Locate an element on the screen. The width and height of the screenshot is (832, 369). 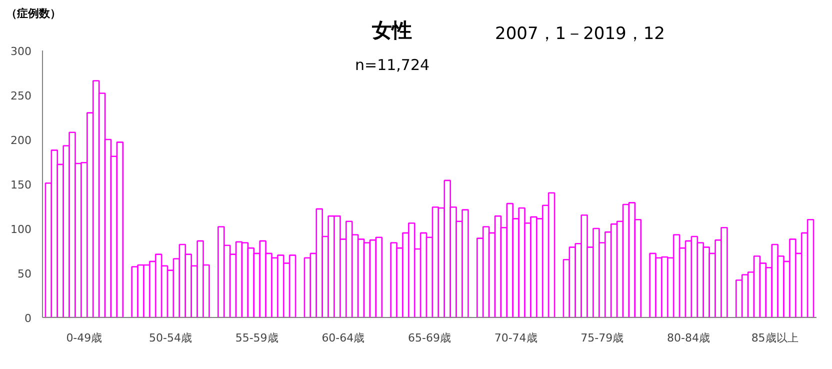
x-tick-label: 85歳以上 is located at coordinates (774, 338).